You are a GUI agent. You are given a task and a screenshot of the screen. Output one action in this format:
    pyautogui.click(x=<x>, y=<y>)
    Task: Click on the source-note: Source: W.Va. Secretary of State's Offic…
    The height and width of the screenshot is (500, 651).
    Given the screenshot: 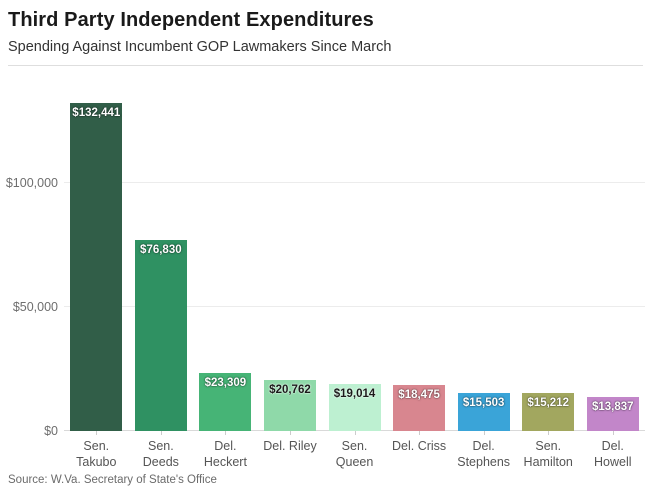 What is the action you would take?
    pyautogui.click(x=112, y=480)
    